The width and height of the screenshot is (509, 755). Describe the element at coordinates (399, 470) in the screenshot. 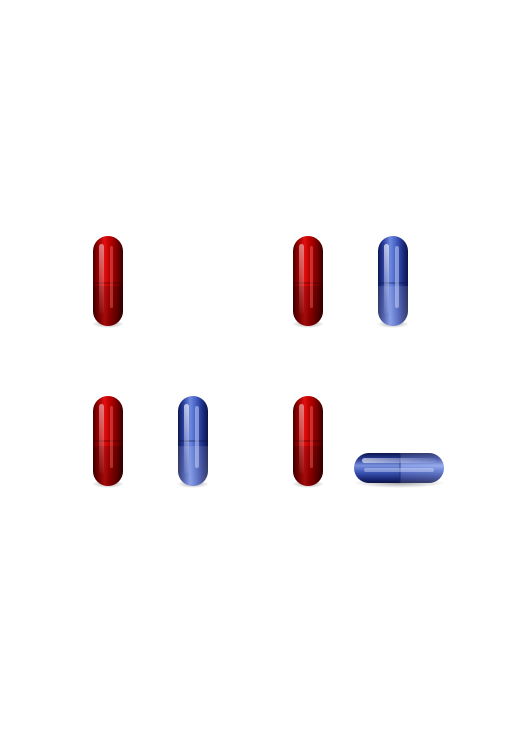

I see `blue-pill-horizontal` at that location.